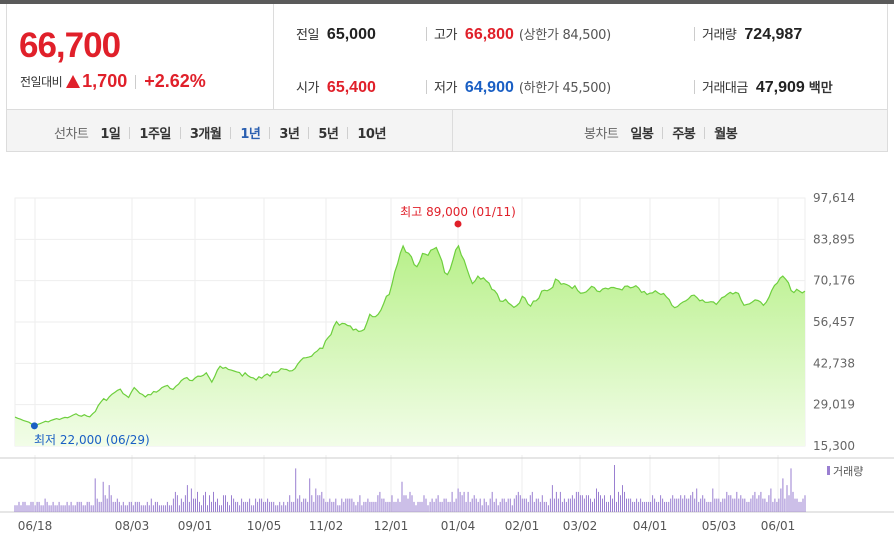 This screenshot has width=894, height=545. What do you see at coordinates (580, 526) in the screenshot?
I see `x-tick-label: 03/02` at bounding box center [580, 526].